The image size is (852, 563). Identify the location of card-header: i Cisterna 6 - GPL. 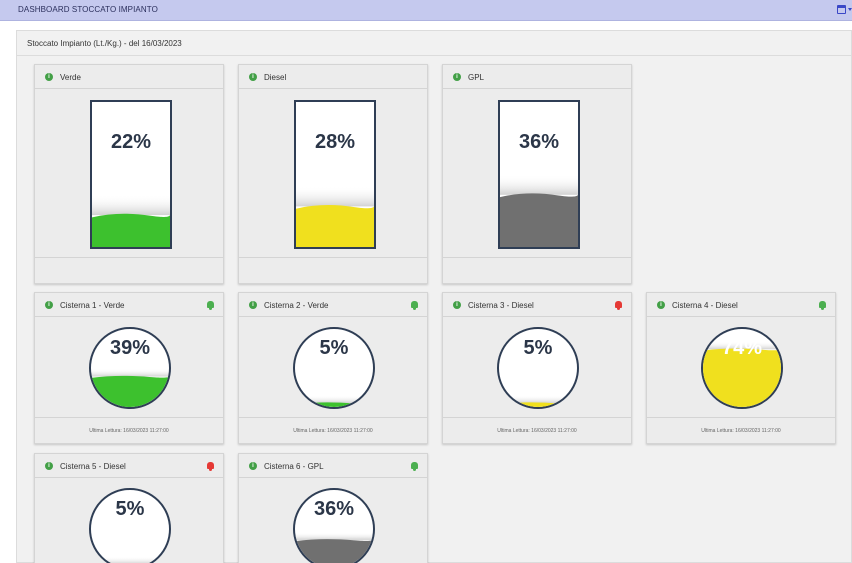
(333, 466).